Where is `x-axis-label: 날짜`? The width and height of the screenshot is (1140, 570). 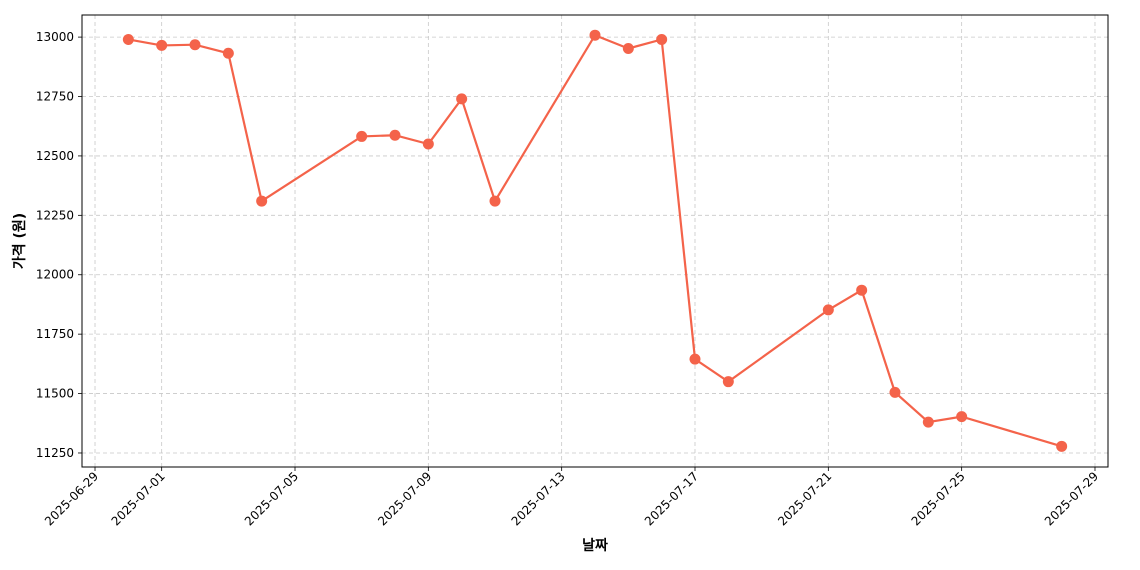 x-axis-label: 날짜 is located at coordinates (595, 546).